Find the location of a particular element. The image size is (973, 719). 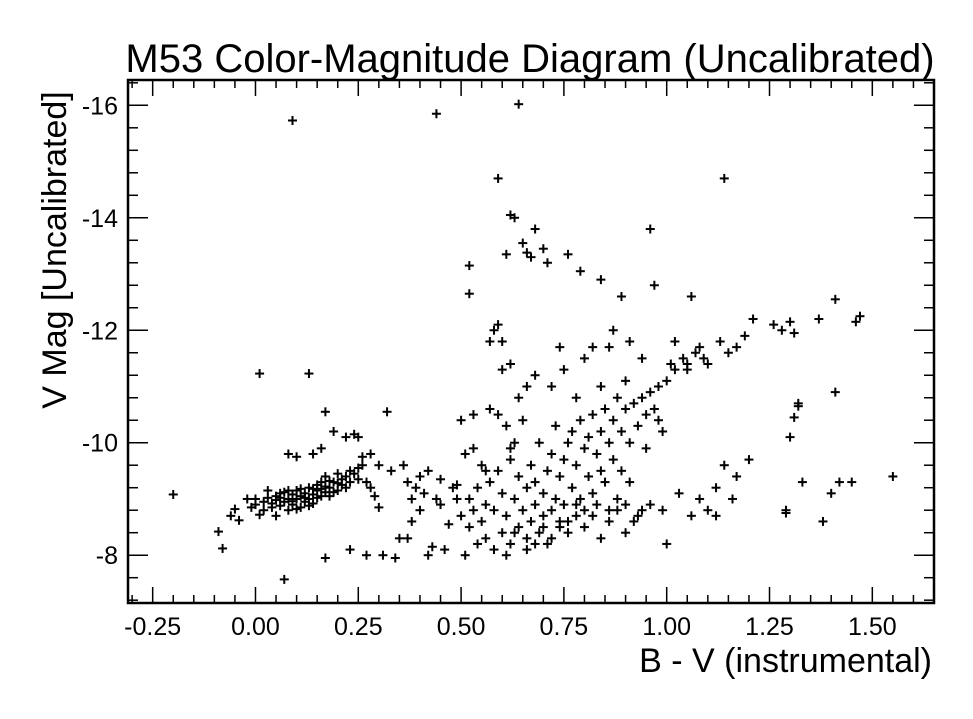

y-tick-label: -8 is located at coordinates (107, 556).